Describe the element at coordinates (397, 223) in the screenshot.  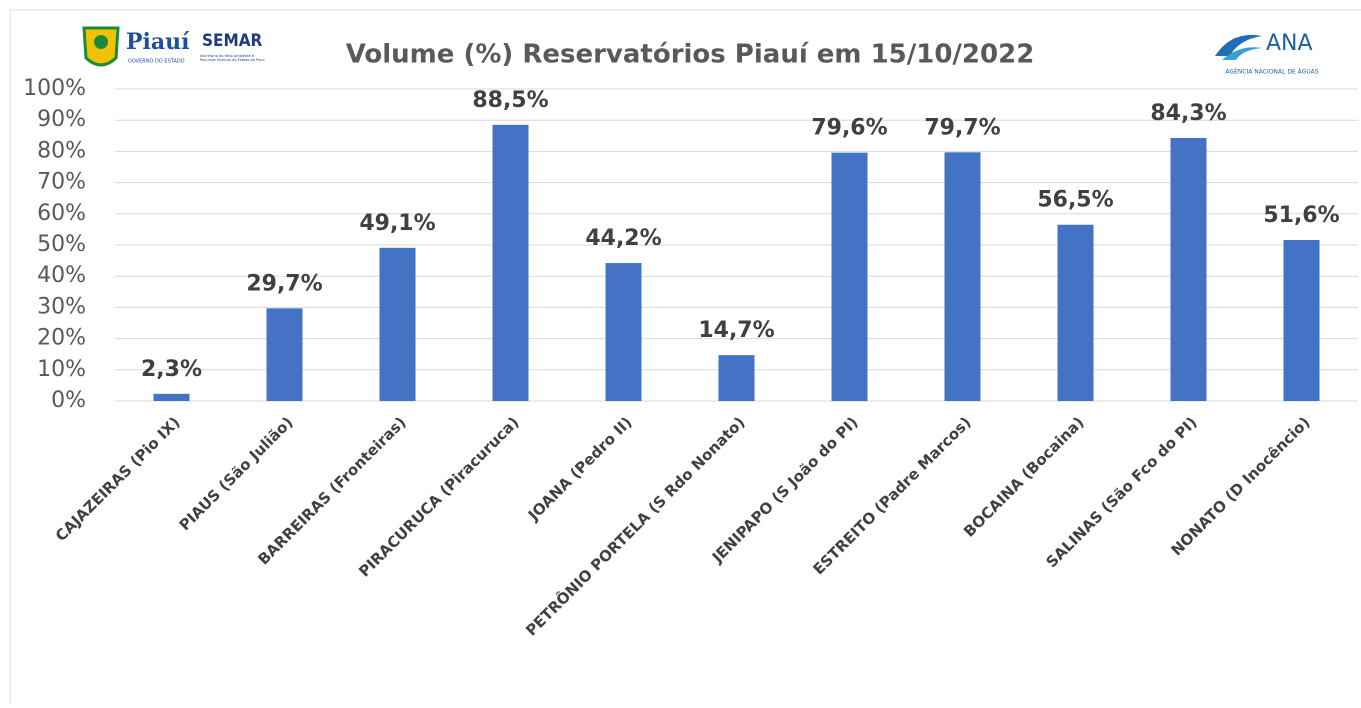
I see `data-label: 49,1%` at that location.